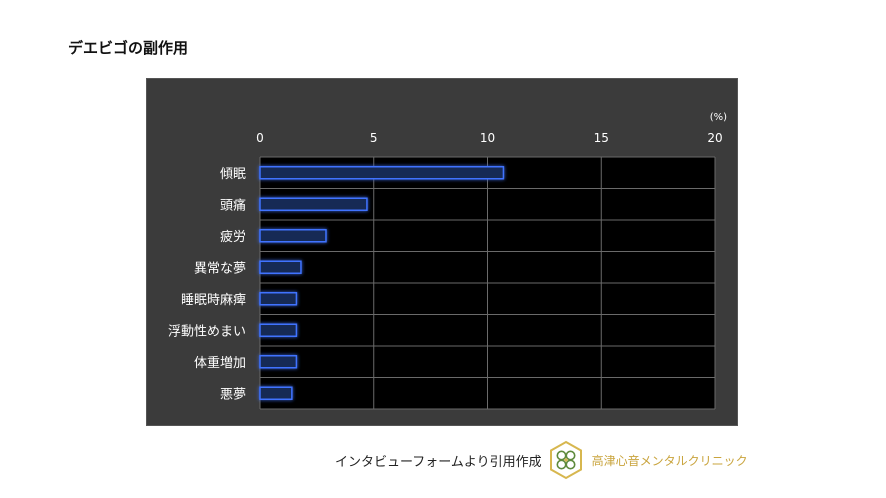  Describe the element at coordinates (565, 460) in the screenshot. I see `clover-leaf-icon` at that location.